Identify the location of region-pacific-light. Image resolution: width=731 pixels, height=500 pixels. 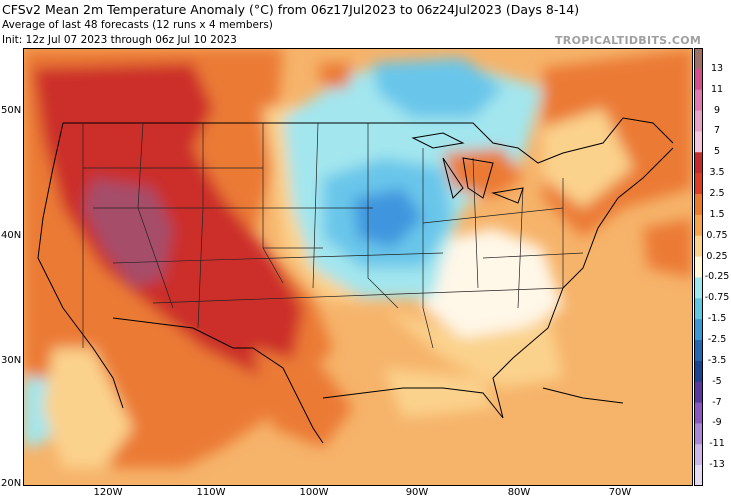
(88, 408).